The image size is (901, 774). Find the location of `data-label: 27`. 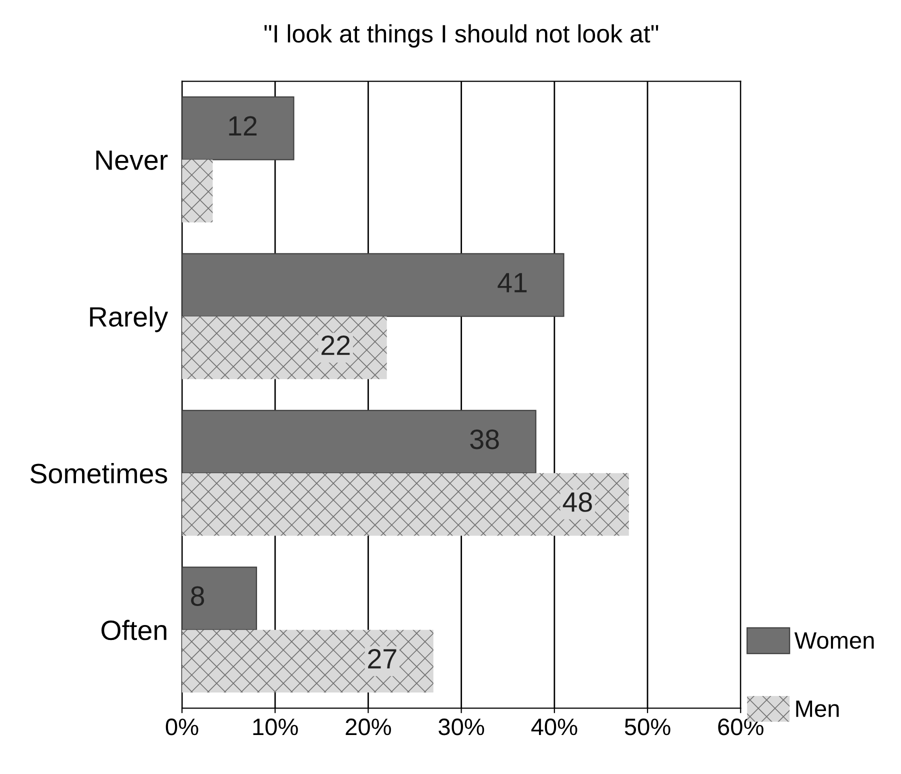

data-label: 27 is located at coordinates (382, 658).